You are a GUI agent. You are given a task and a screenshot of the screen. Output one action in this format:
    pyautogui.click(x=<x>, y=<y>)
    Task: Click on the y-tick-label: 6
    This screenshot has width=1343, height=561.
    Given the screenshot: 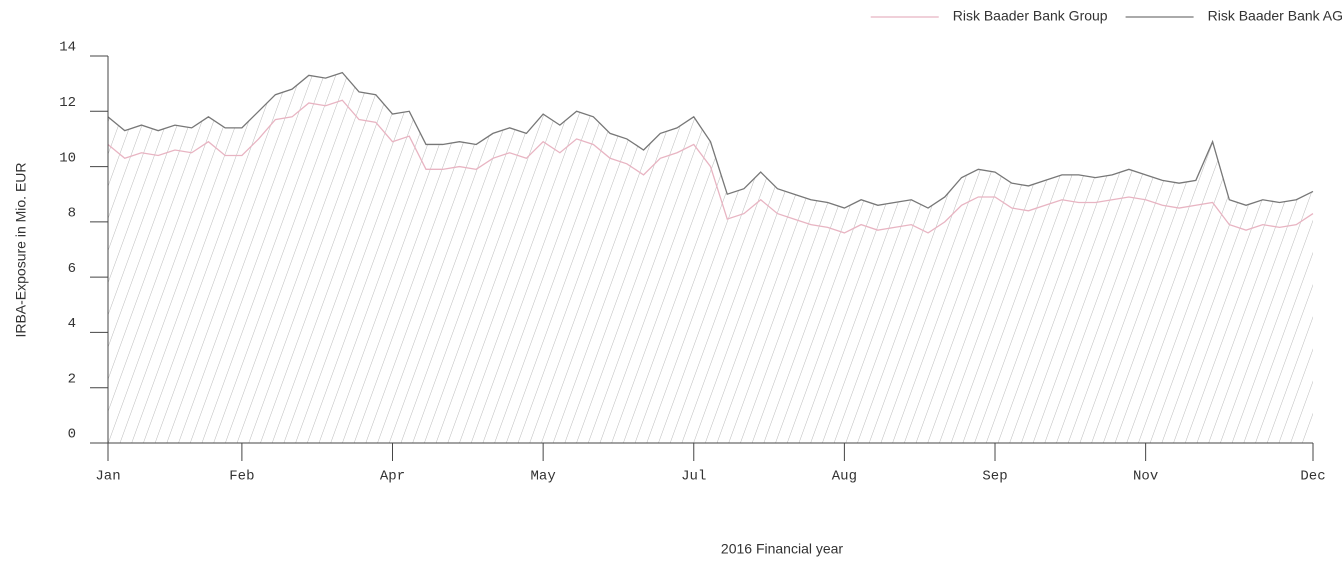 What is the action you would take?
    pyautogui.click(x=72, y=269)
    